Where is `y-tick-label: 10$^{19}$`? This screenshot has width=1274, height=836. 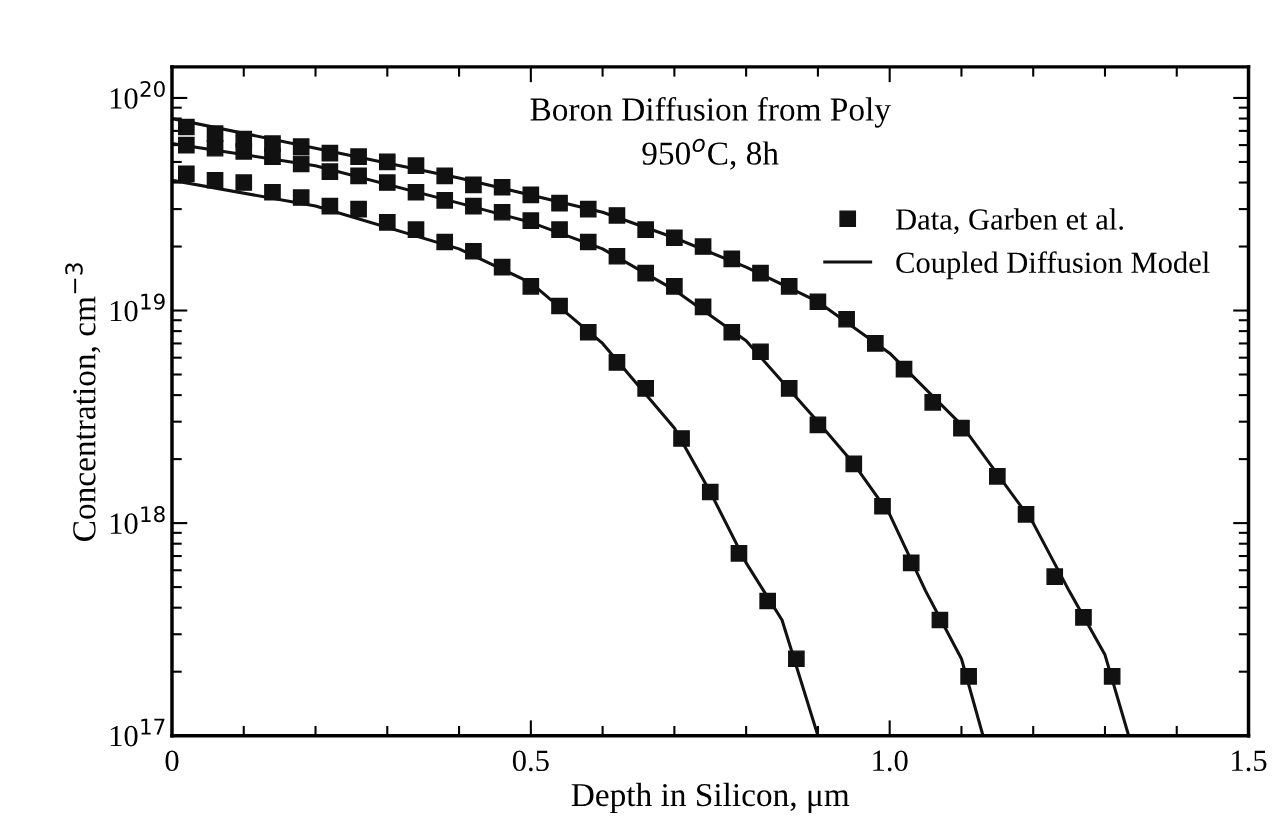 y-tick-label: 10$^{19}$ is located at coordinates (137, 307).